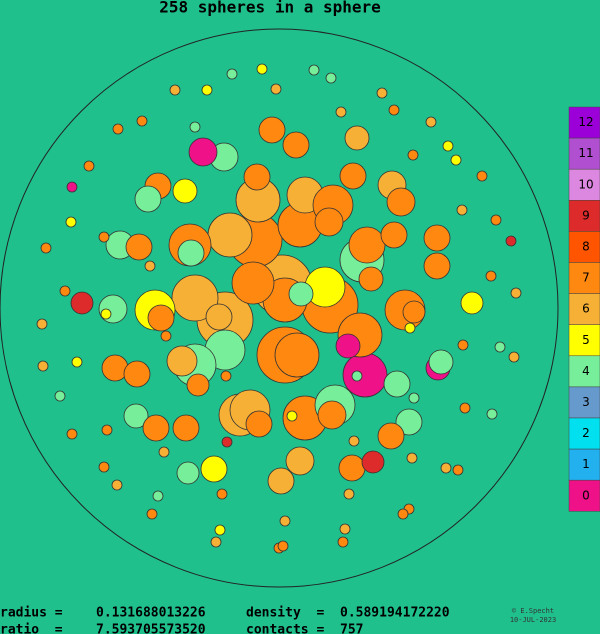 Image resolution: width=600 pixels, height=634 pixels. I want to click on stat-label: contacts =, so click(285, 628).